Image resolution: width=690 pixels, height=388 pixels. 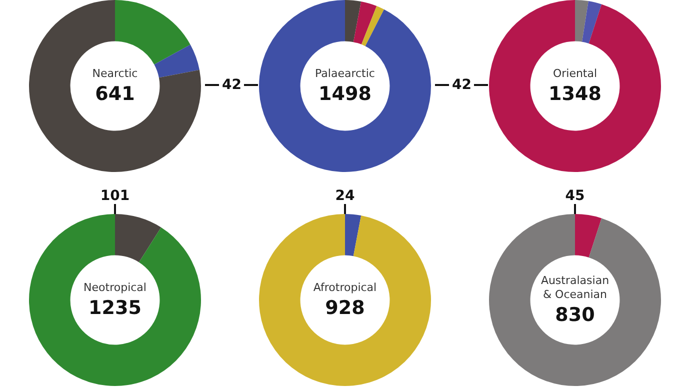 I want to click on text: Australasian & Oceanian, so click(x=575, y=288).